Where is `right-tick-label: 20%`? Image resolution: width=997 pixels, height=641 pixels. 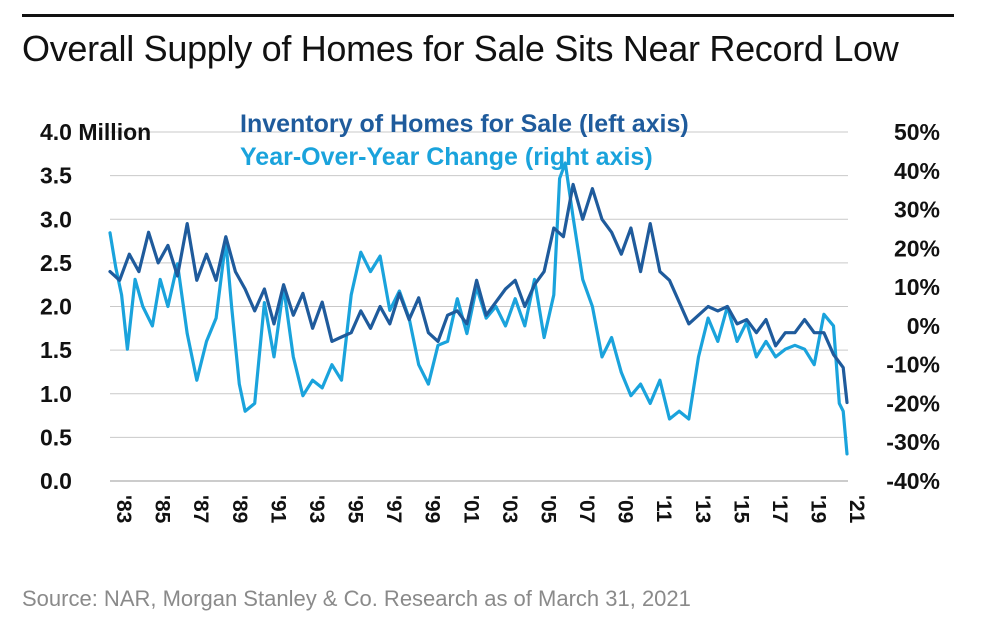 right-tick-label: 20% is located at coordinates (917, 248).